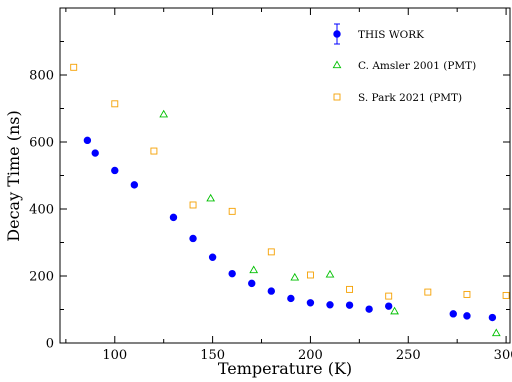 The image size is (512, 382). What do you see at coordinates (408, 355) in the screenshot?
I see `x-tick-label: 250` at bounding box center [408, 355].